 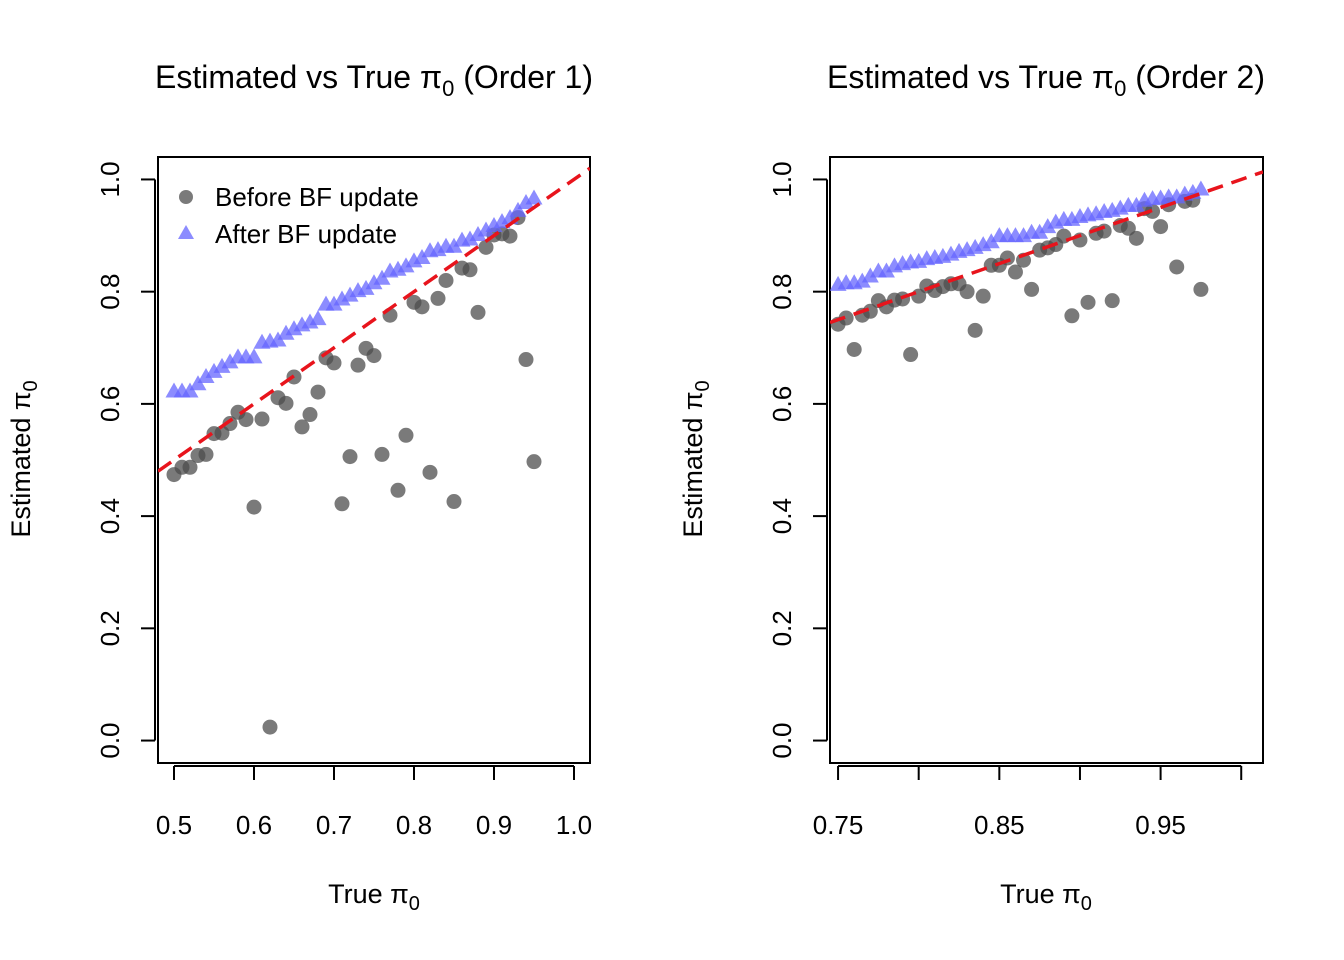 I want to click on legend-before-label: Before BF update, so click(x=317, y=197).